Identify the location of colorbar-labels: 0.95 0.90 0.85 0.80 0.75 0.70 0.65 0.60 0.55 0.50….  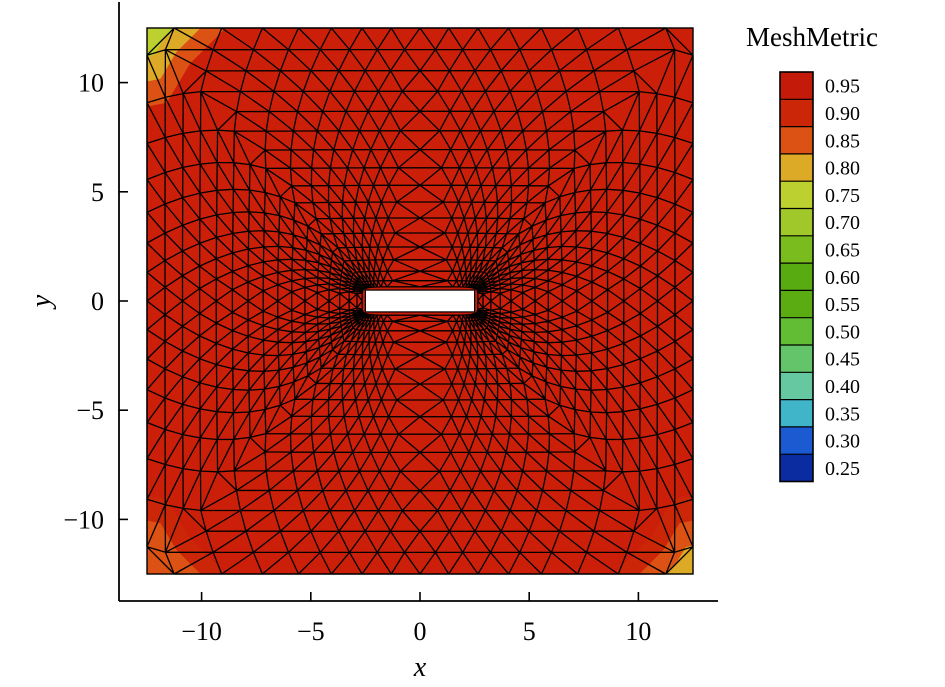
(842, 278).